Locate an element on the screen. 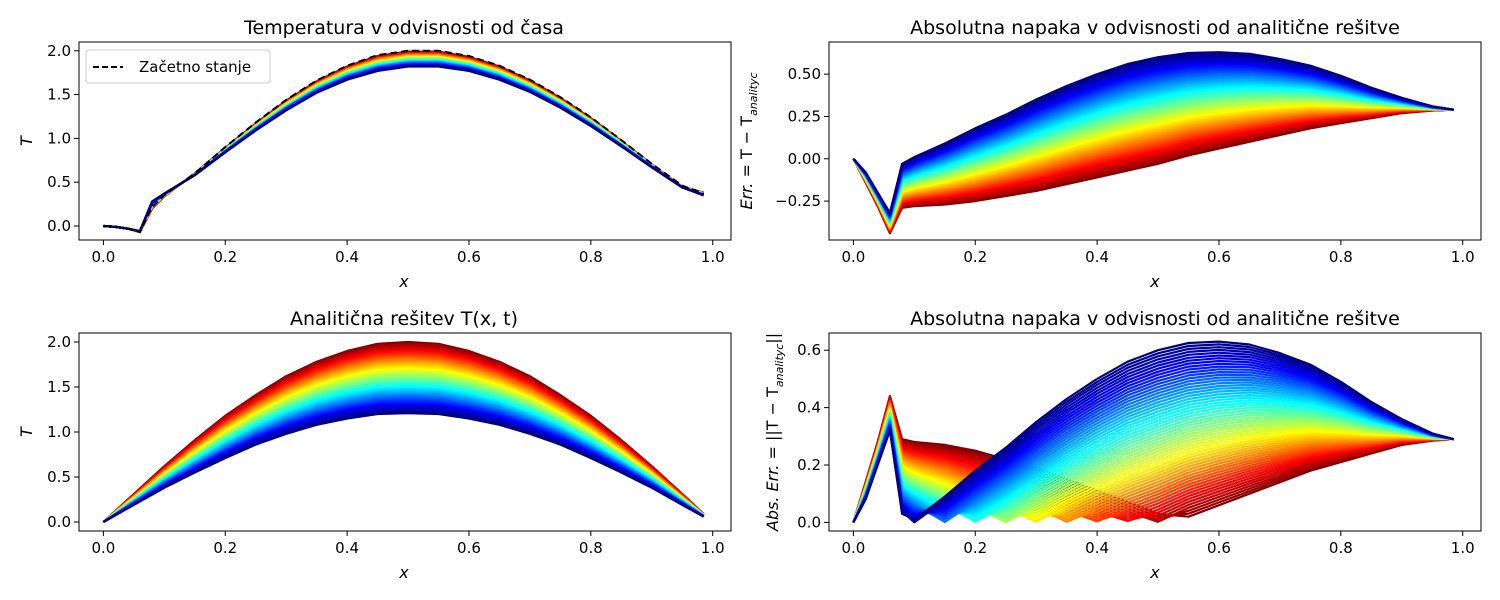  chart-title: Analitična rešitev T(x, t) is located at coordinates (404, 319).